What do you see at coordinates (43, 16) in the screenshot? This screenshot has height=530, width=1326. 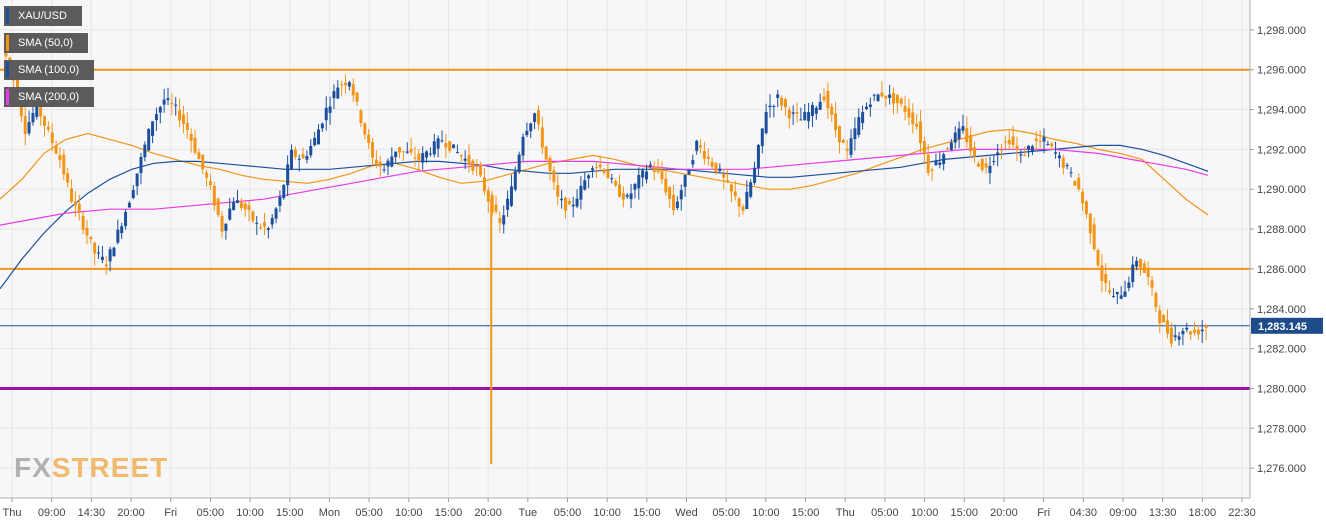 I see `symbol-legend: XAU/USD` at bounding box center [43, 16].